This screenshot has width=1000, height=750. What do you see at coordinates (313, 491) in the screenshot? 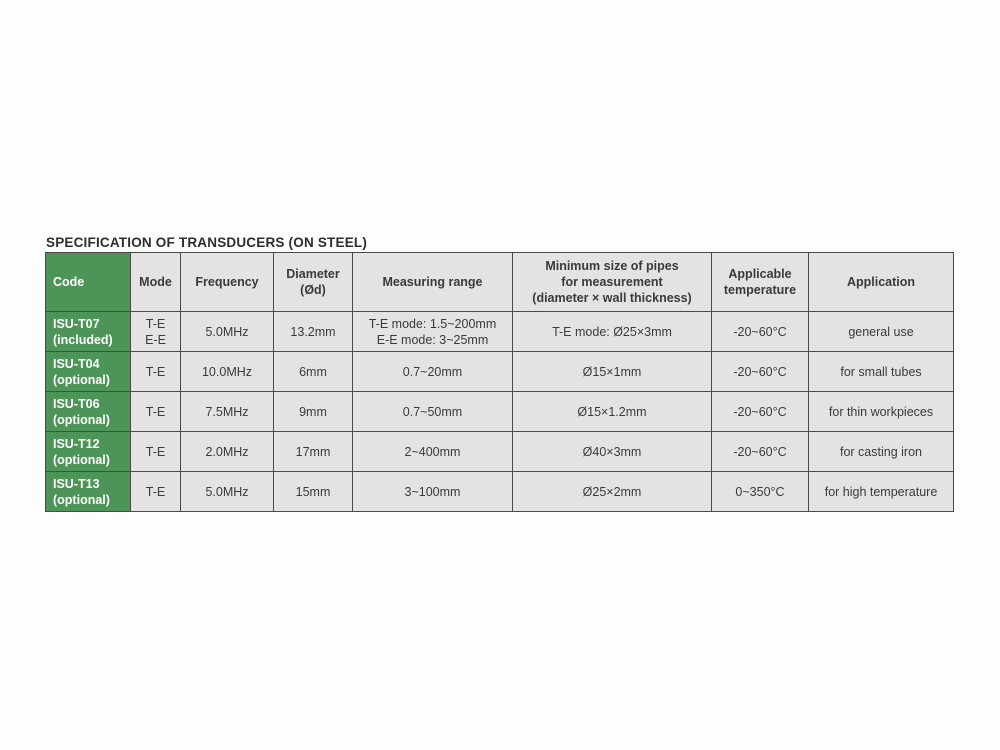
I see `cell-diameter: 15mm` at bounding box center [313, 491].